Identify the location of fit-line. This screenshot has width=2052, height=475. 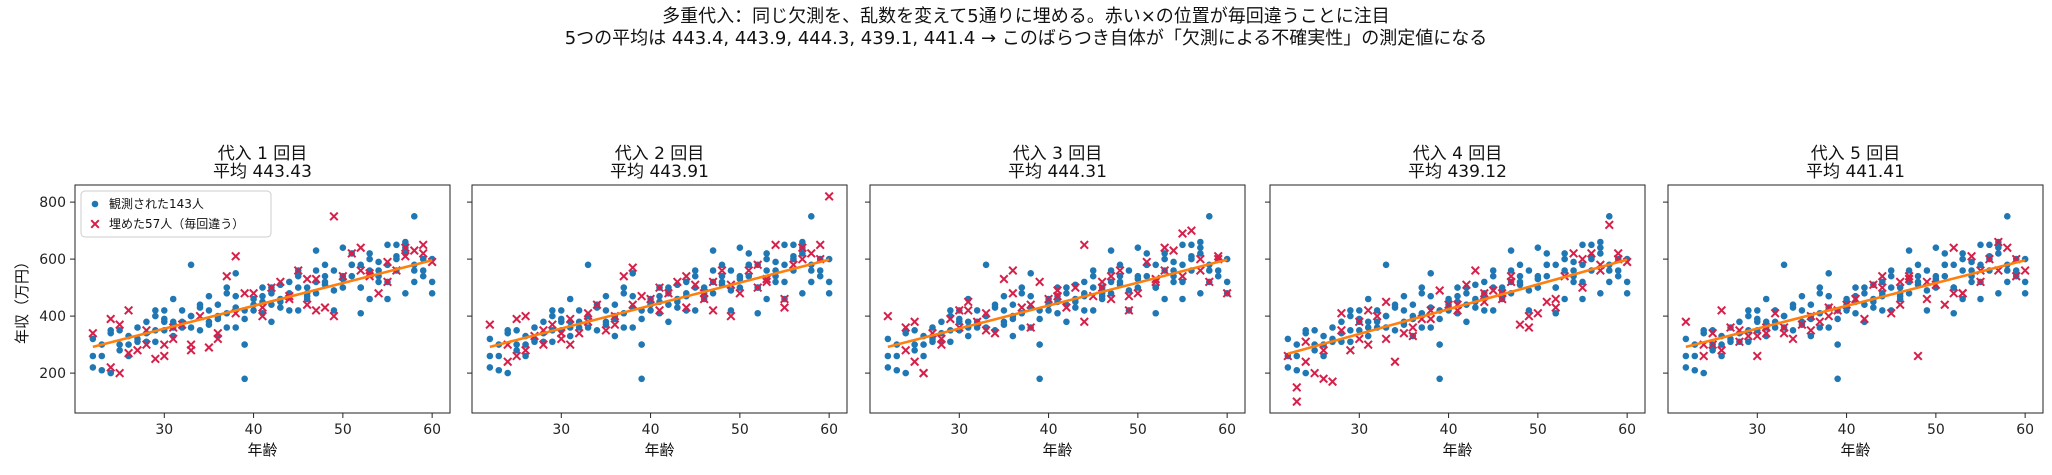
(262, 303).